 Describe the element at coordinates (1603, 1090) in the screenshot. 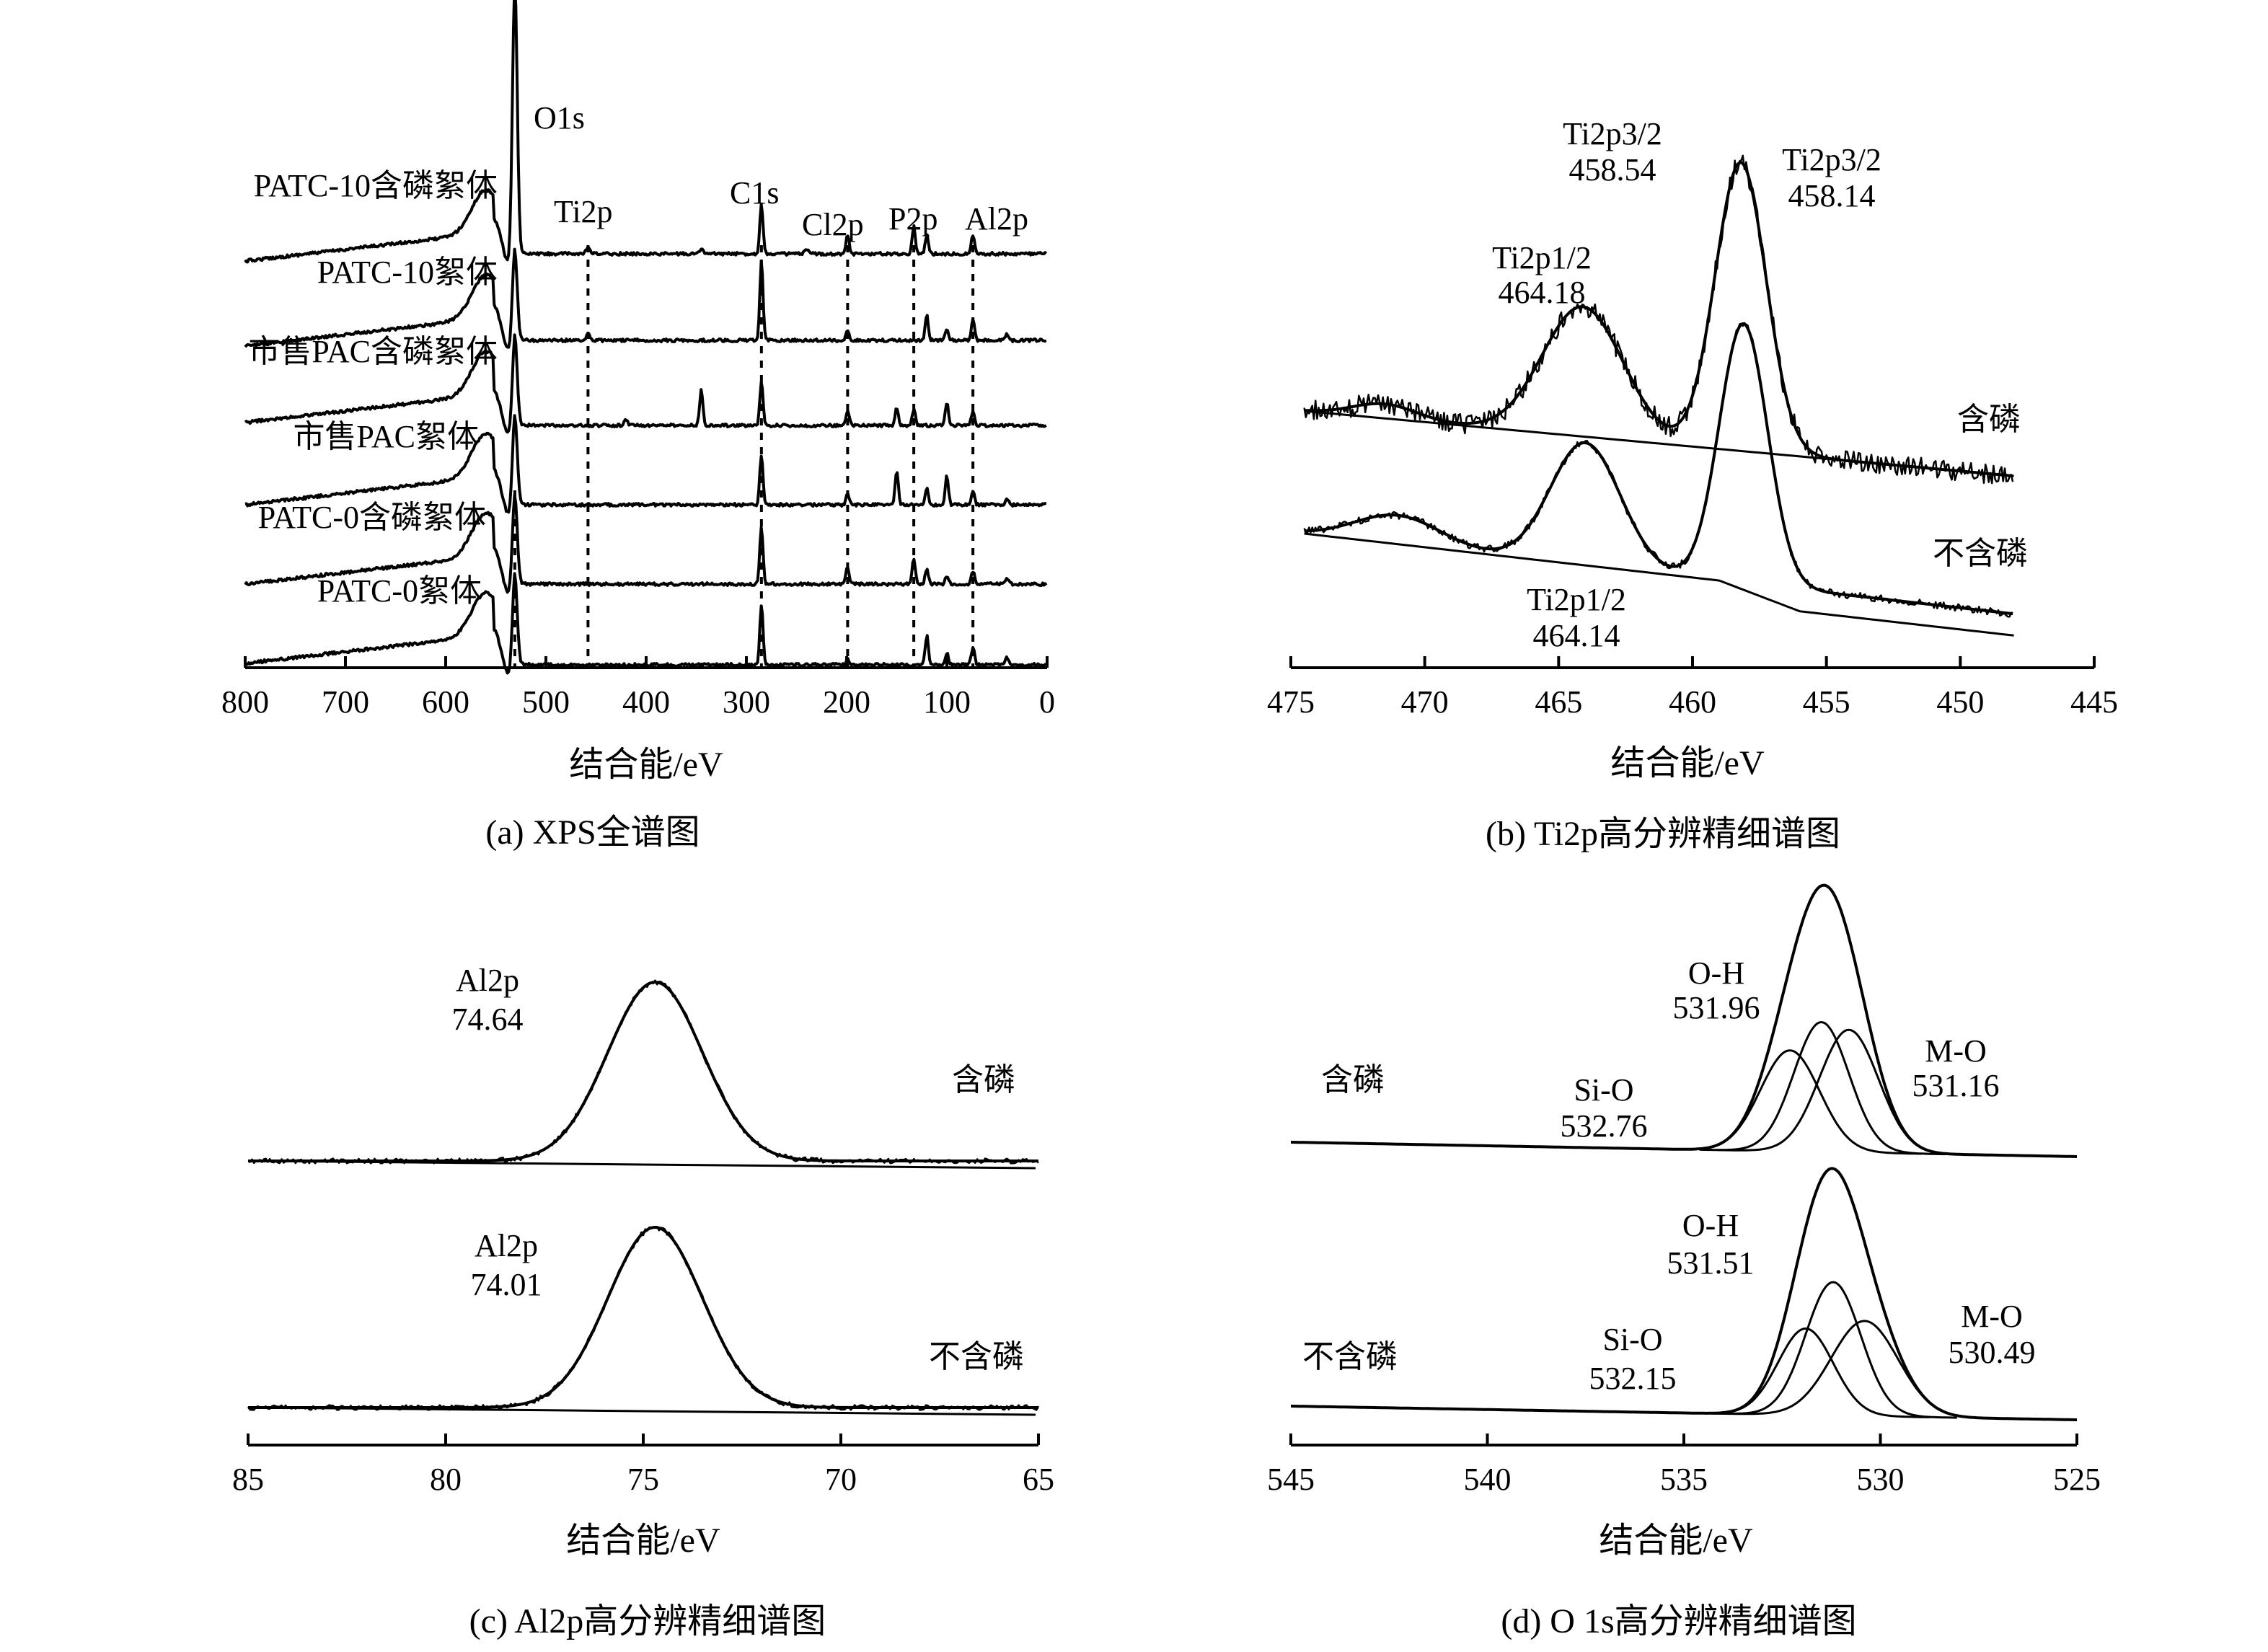

I see `fit-label-d-sio-p: Si-O` at that location.